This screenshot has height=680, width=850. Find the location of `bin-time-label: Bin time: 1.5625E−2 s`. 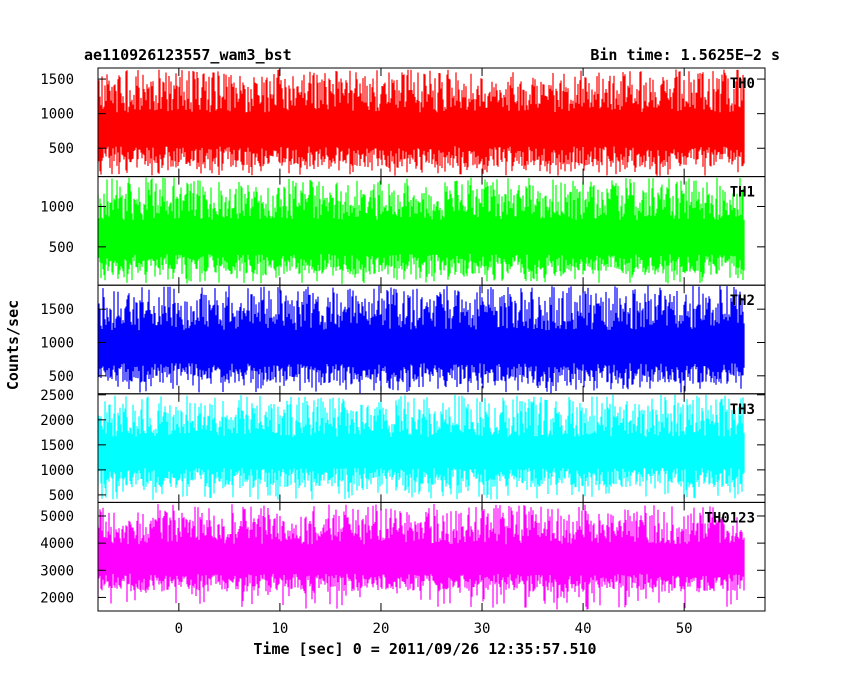

bin-time-label: Bin time: 1.5625E−2 s is located at coordinates (685, 55).